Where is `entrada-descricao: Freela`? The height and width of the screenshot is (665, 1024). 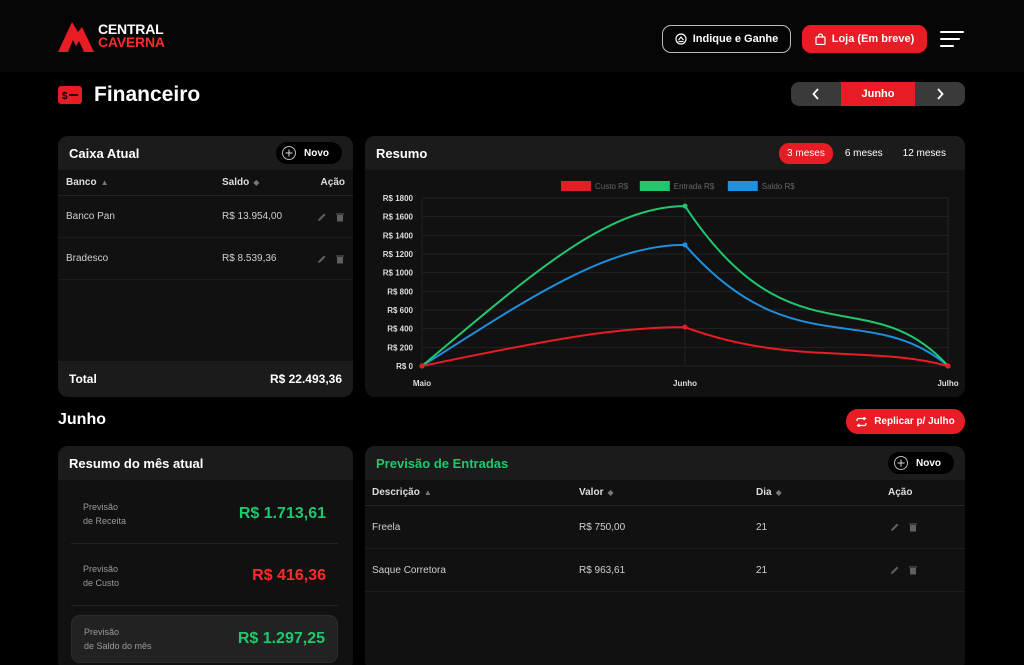
entrada-descricao: Freela is located at coordinates (386, 527).